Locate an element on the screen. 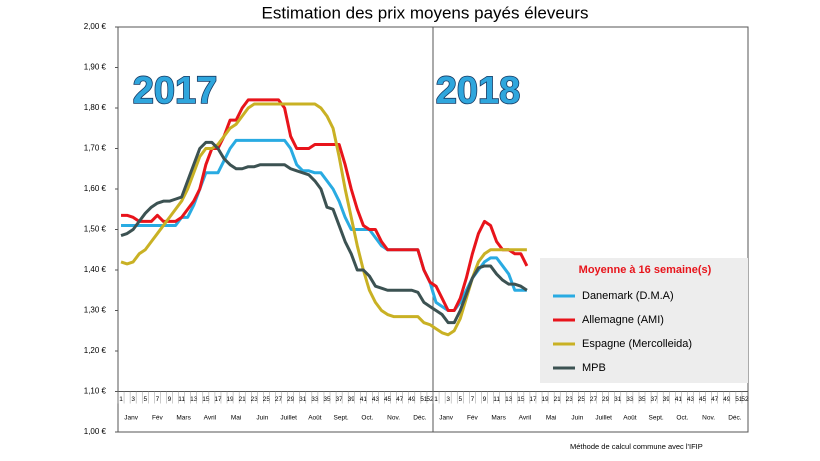 The width and height of the screenshot is (820, 461). y-tick-label: 1,90 € is located at coordinates (95, 67).